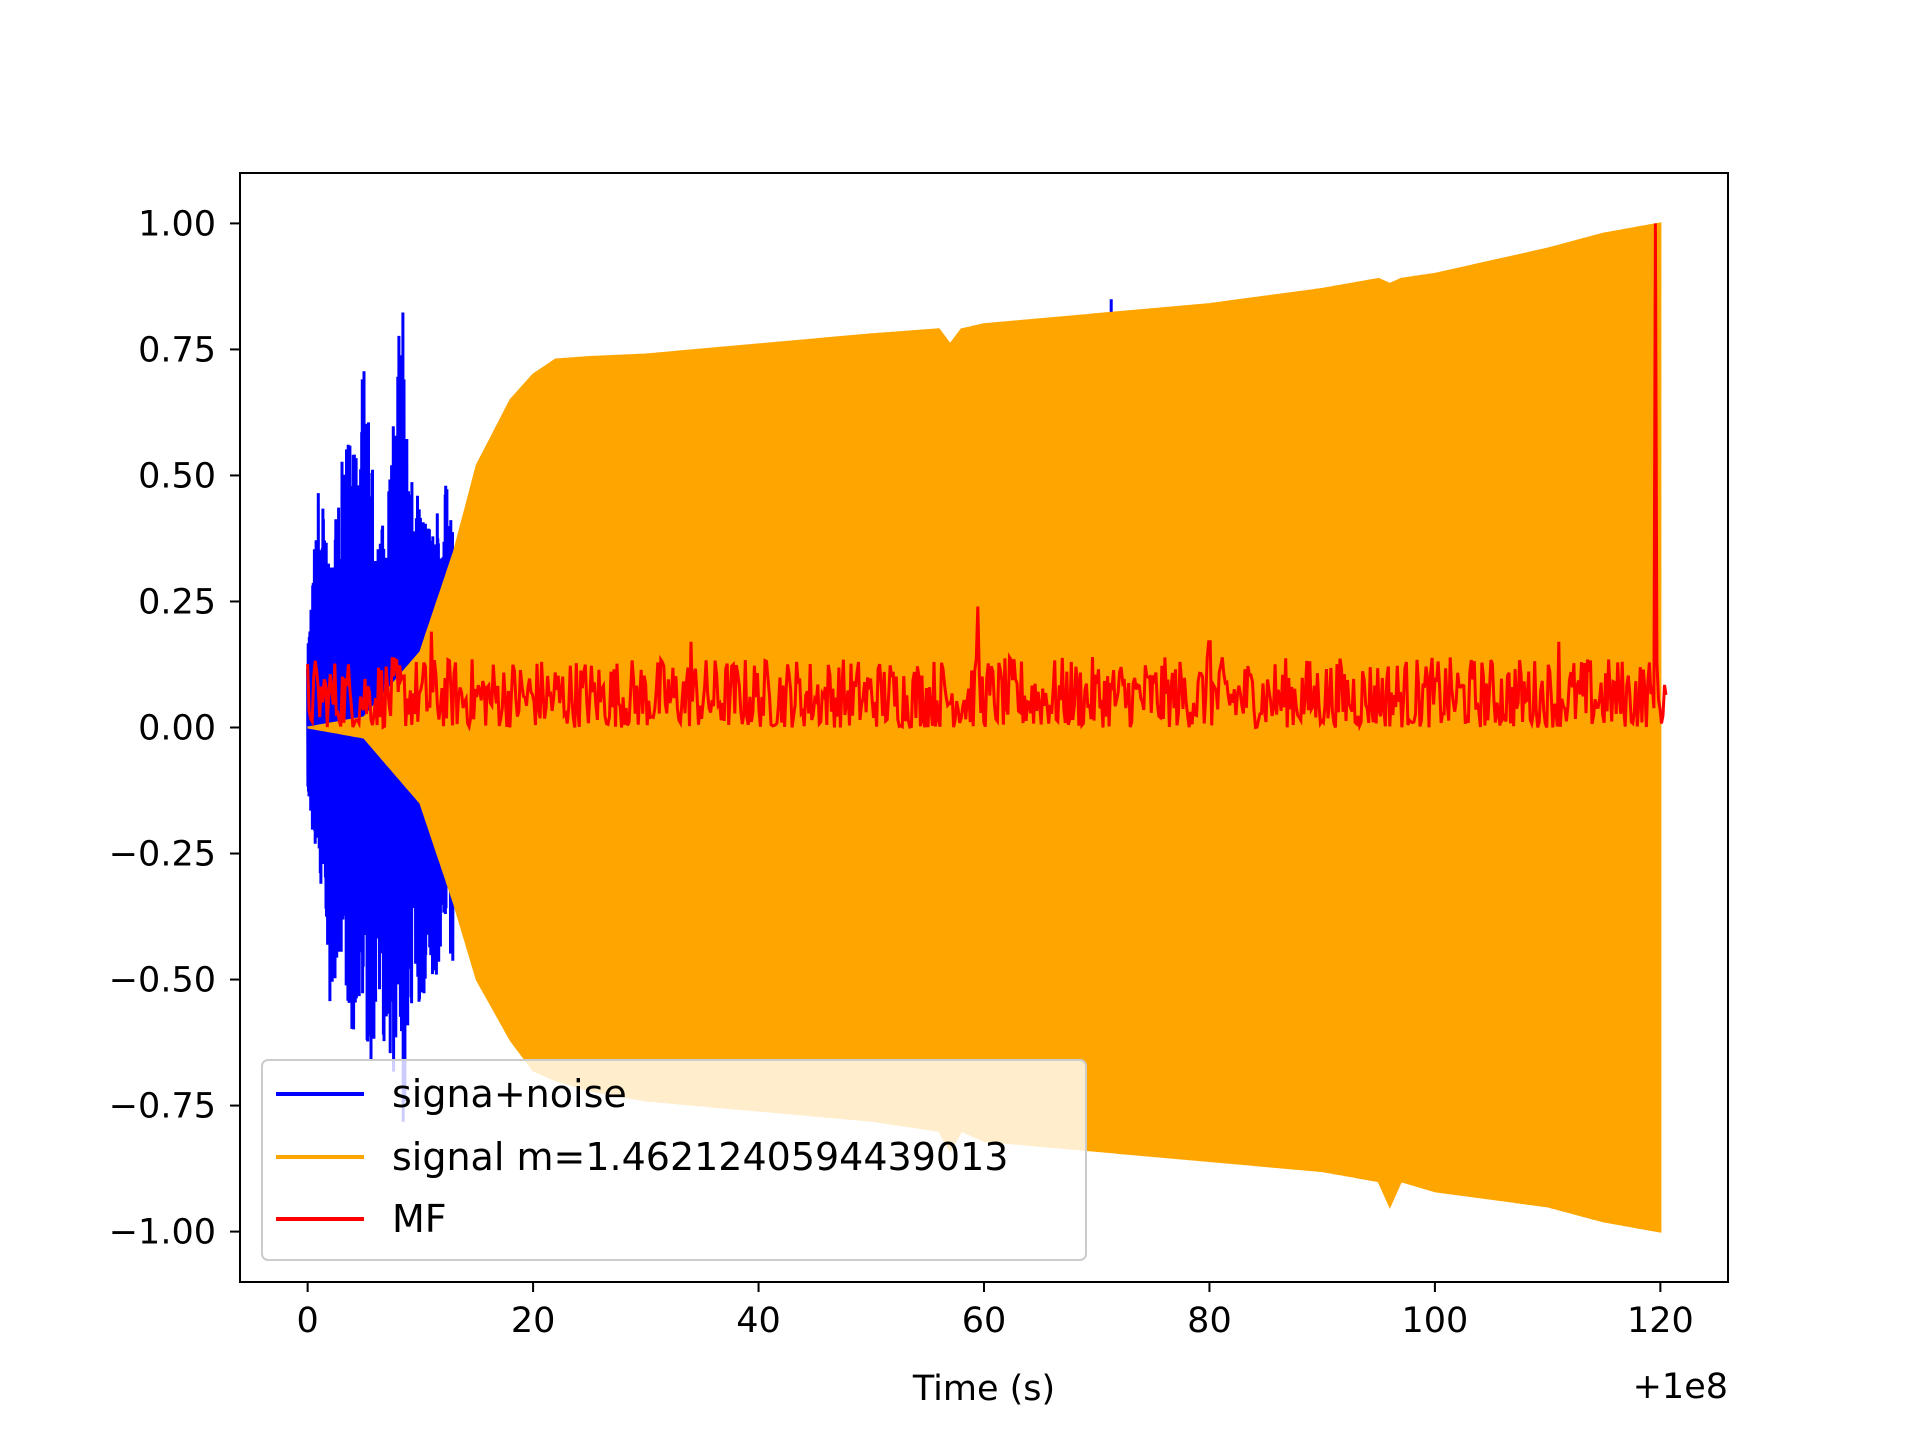 Image resolution: width=1920 pixels, height=1440 pixels. Describe the element at coordinates (1435, 1321) in the screenshot. I see `x-tick-label: 100` at that location.